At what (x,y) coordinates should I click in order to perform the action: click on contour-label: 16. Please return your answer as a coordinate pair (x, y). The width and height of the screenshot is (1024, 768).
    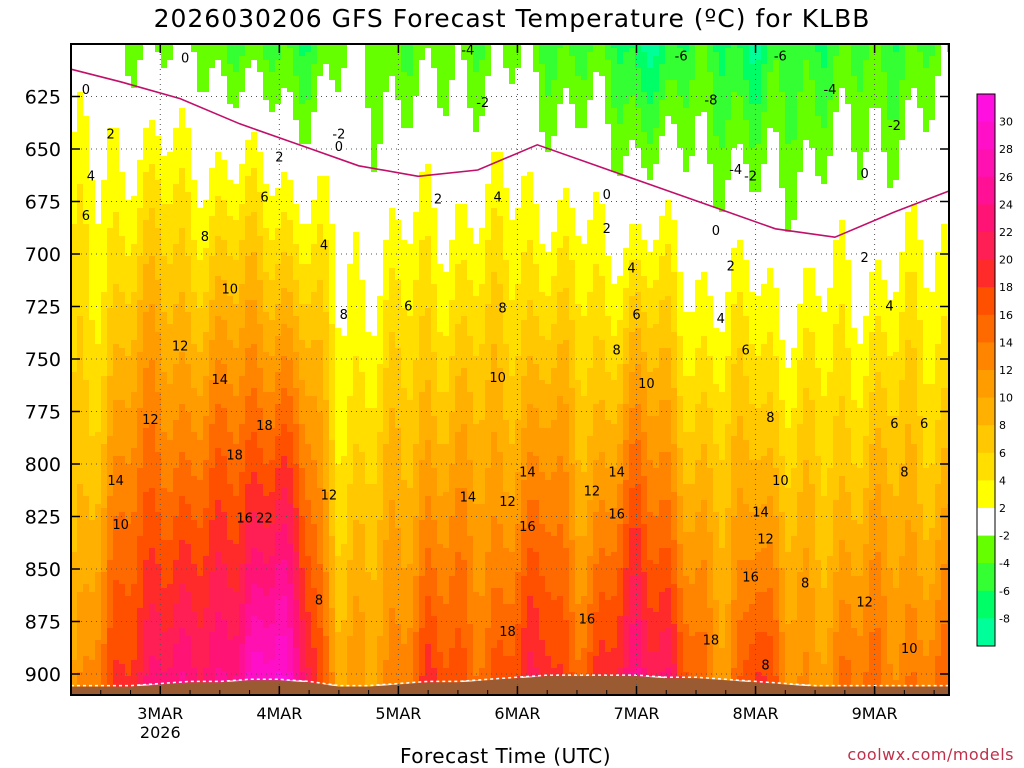
    Looking at the image, I should click on (750, 577).